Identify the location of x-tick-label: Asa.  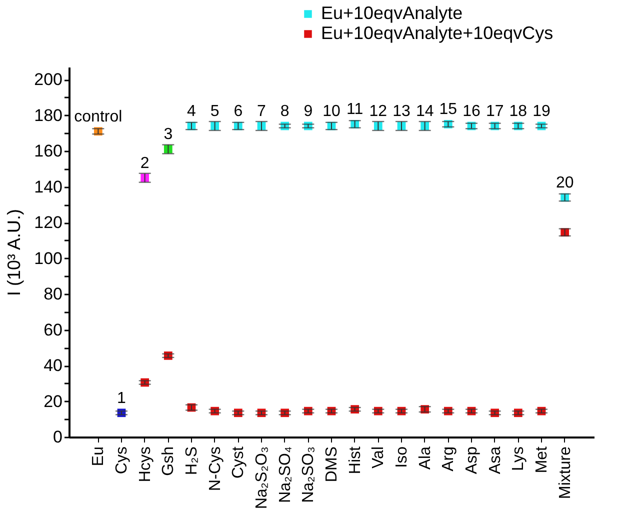
(495, 460).